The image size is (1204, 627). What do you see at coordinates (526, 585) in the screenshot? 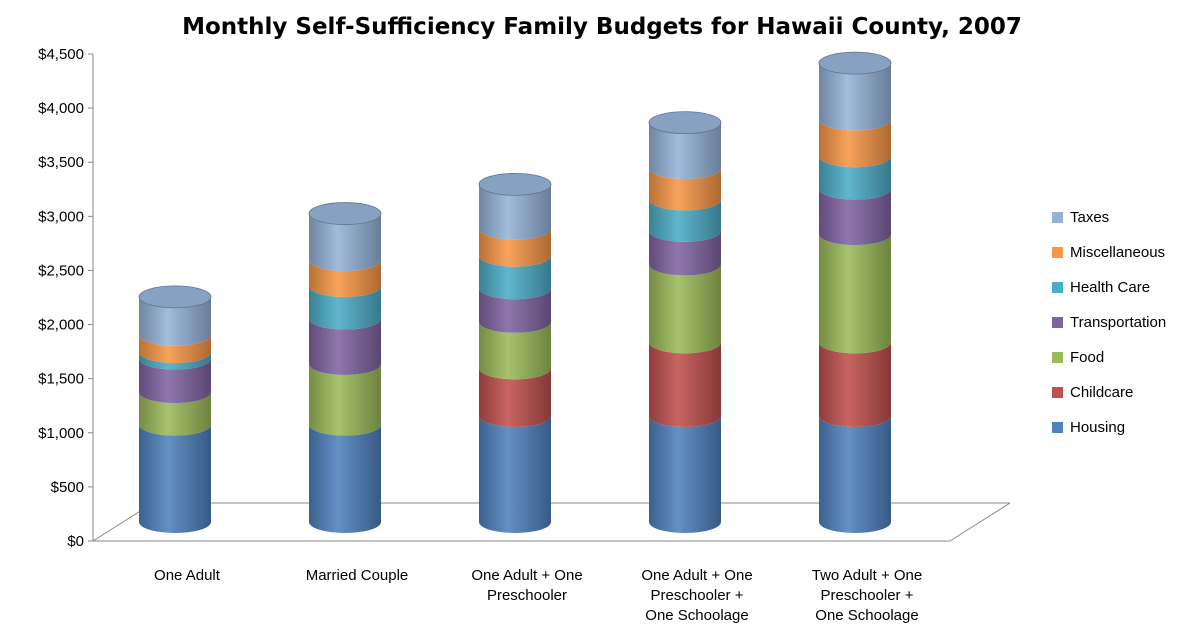
I see `x-tick-label: One Adult + One Preschooler` at bounding box center [526, 585].